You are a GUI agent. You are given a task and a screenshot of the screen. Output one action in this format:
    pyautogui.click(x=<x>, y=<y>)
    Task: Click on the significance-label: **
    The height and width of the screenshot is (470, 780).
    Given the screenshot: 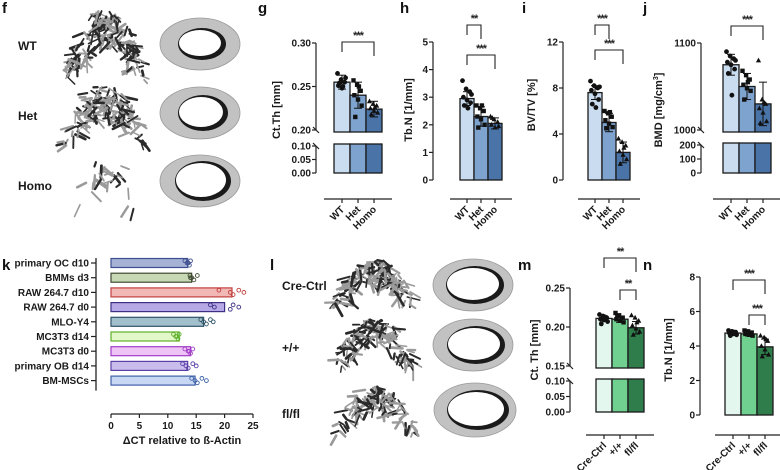 What is the action you would take?
    pyautogui.click(x=621, y=252)
    